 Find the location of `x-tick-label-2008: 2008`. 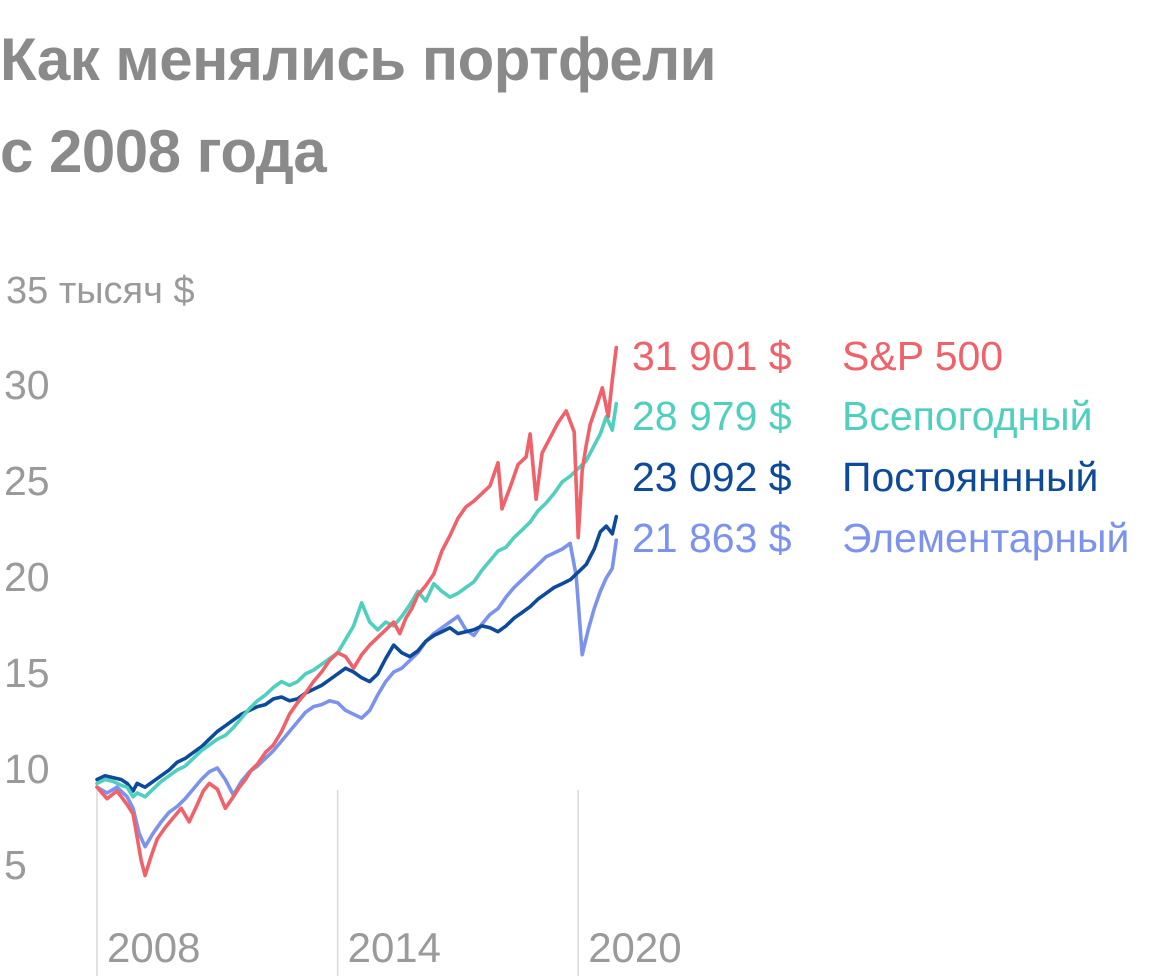

x-tick-label-2008: 2008 is located at coordinates (153, 947).